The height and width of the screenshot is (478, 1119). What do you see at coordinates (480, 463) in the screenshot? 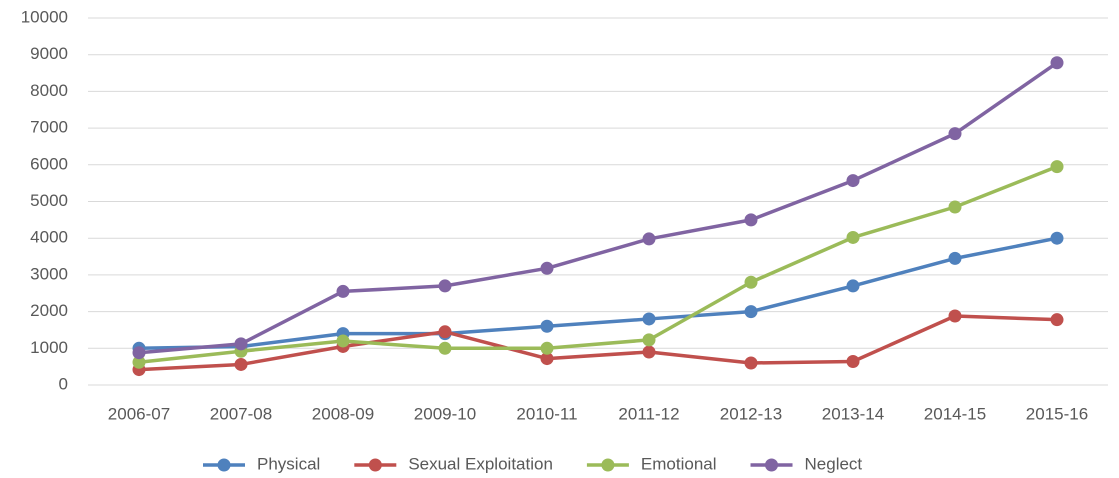
I see `legend-label: Sexual Exploitation` at bounding box center [480, 463].